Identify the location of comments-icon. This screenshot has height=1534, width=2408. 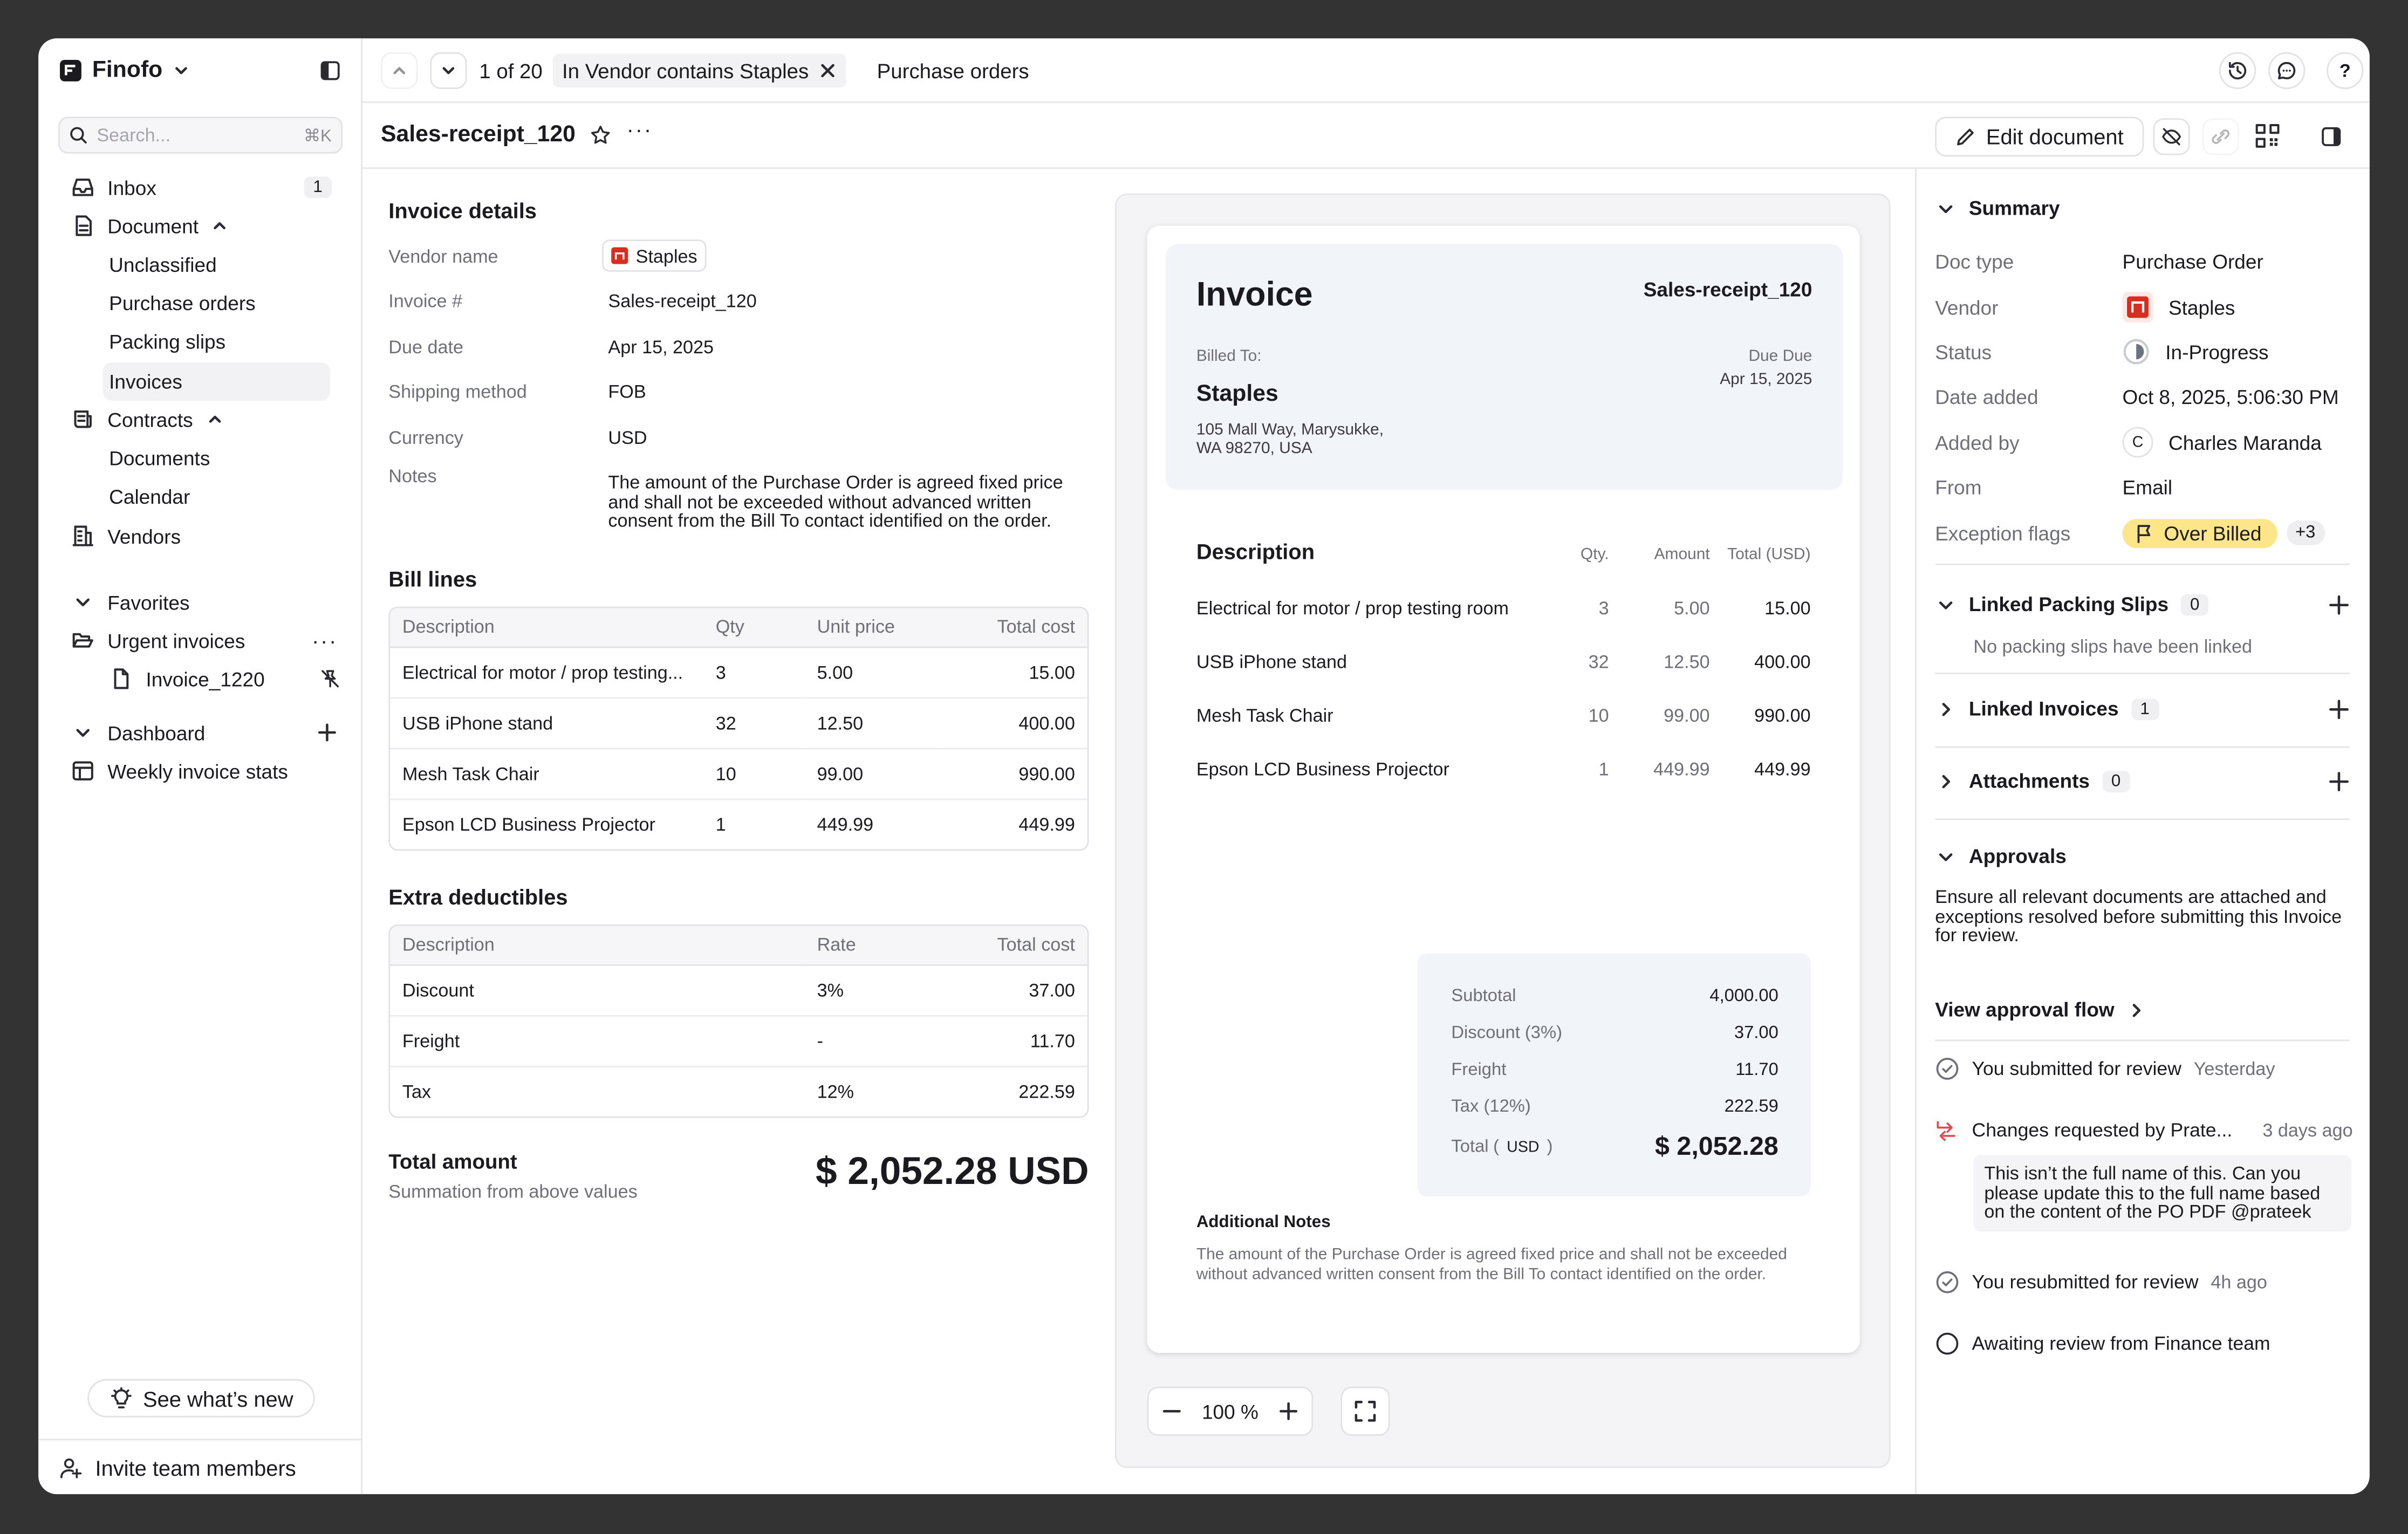
(2287, 71).